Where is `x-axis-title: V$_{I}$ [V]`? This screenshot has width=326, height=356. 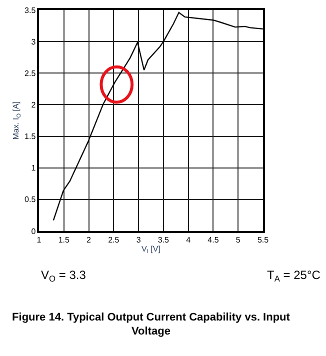 x-axis-title: V$_{I}$ [V] is located at coordinates (151, 250).